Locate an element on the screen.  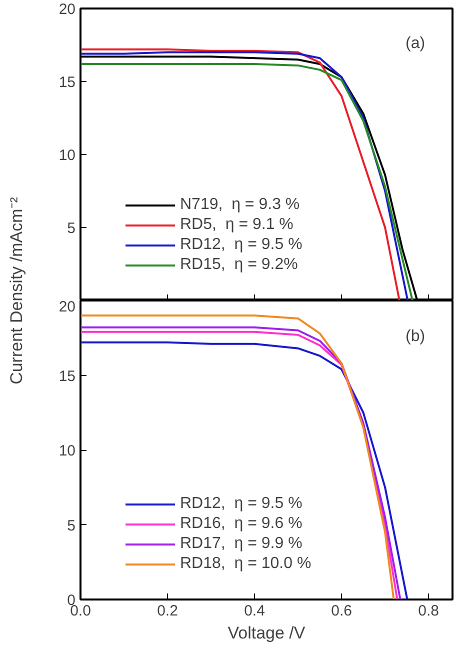
x-tick-label: 0.8 is located at coordinates (429, 611).